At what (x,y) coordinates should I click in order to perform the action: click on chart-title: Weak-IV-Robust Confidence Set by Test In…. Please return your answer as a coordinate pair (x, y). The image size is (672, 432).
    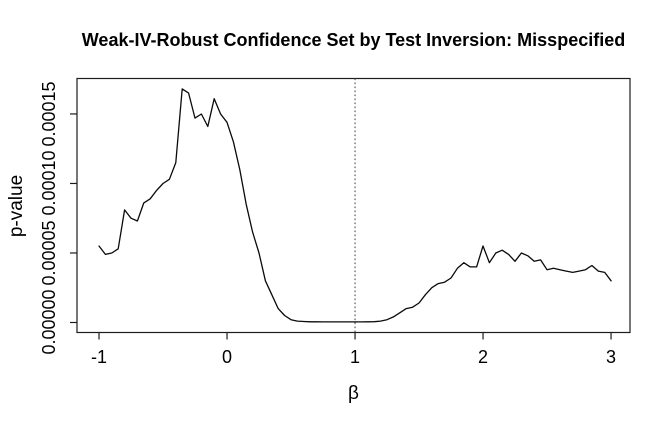
    Looking at the image, I should click on (353, 40).